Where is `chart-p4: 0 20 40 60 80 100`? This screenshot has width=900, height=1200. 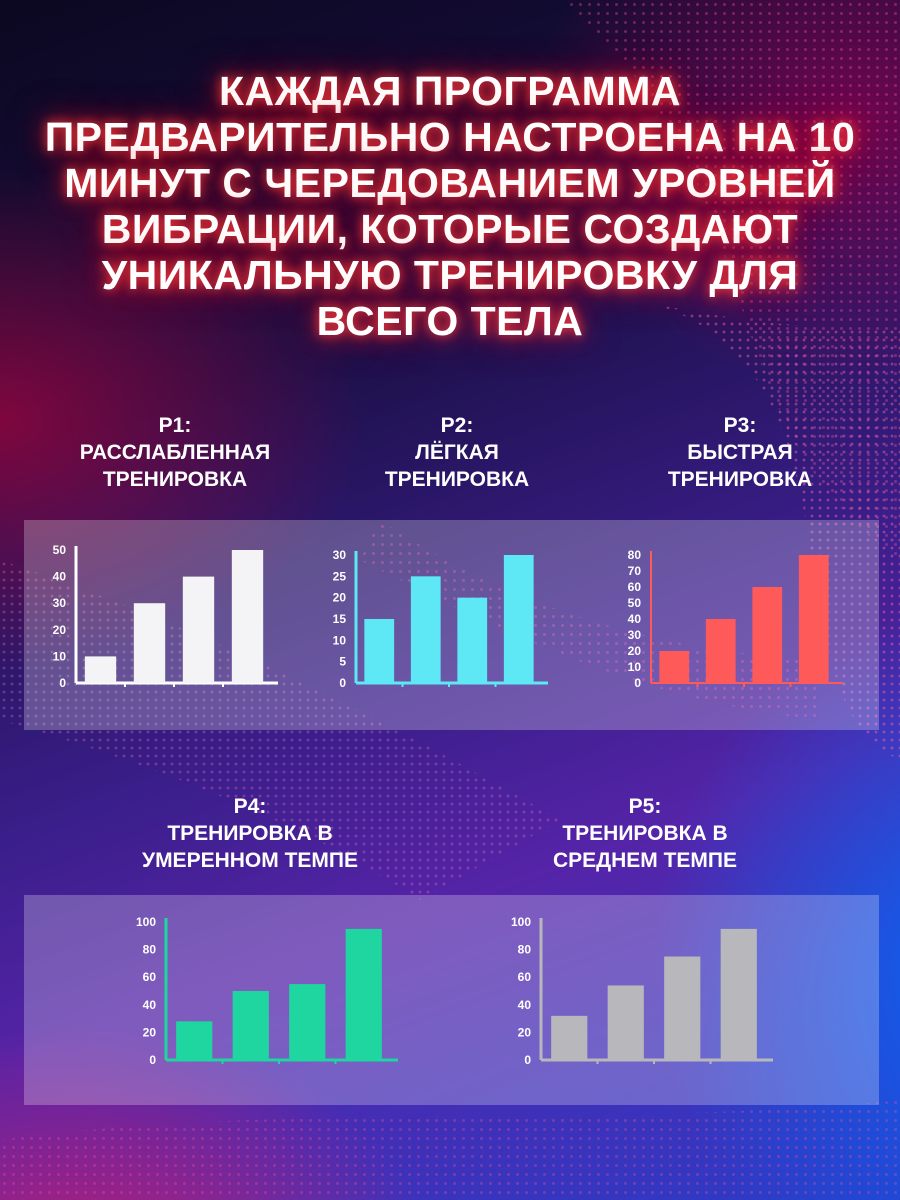 chart-p4: 0 20 40 60 80 100 is located at coordinates (267, 991).